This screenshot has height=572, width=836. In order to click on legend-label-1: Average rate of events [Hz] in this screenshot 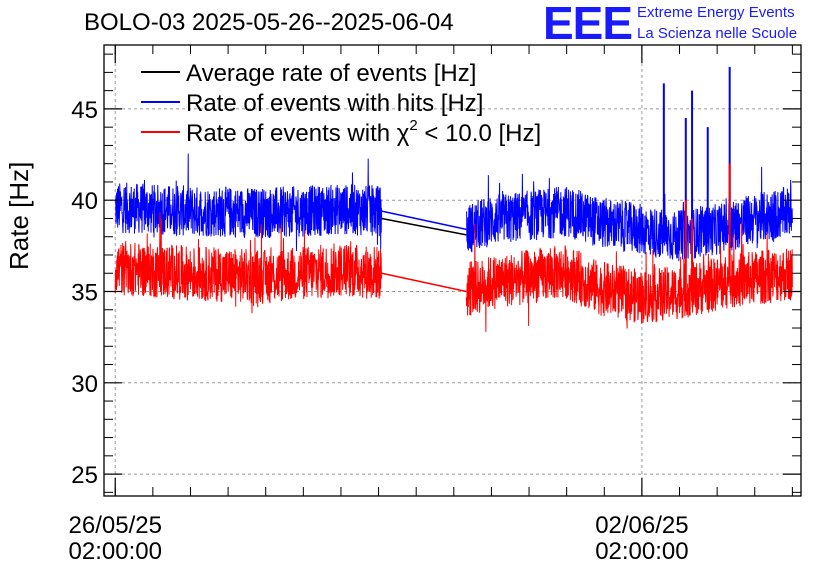, I will do `click(331, 73)`.